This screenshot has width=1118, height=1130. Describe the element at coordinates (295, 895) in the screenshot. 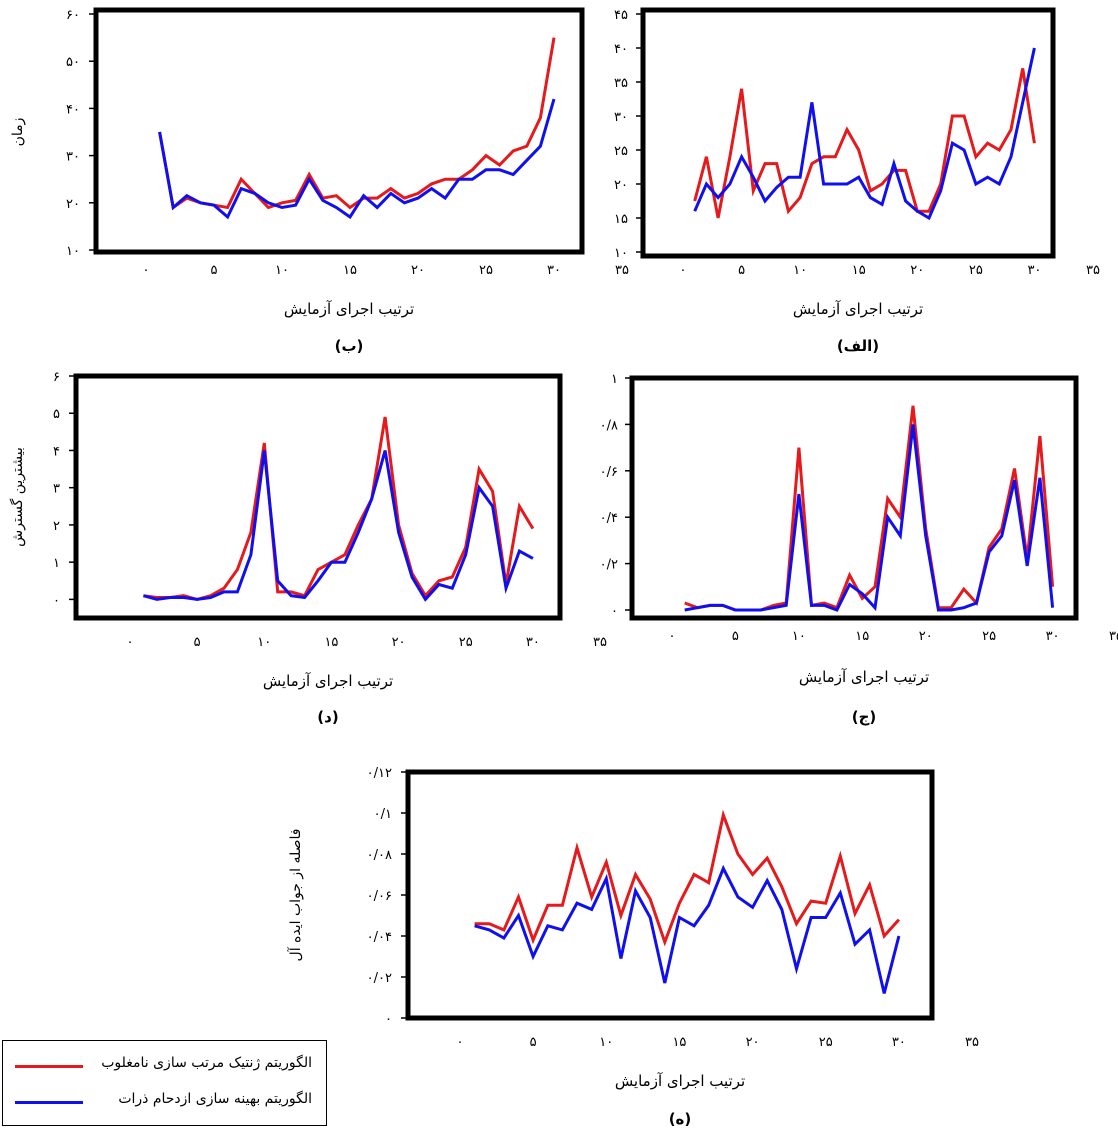

I see `y-axis-label: فاصله از جواب ایده آل` at that location.